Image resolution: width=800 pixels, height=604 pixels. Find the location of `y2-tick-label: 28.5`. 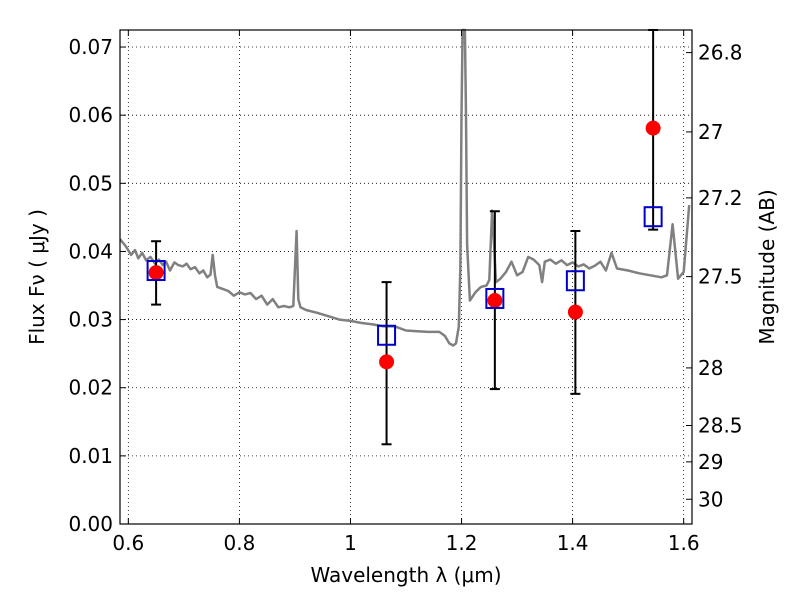

y2-tick-label: 28.5 is located at coordinates (720, 426).